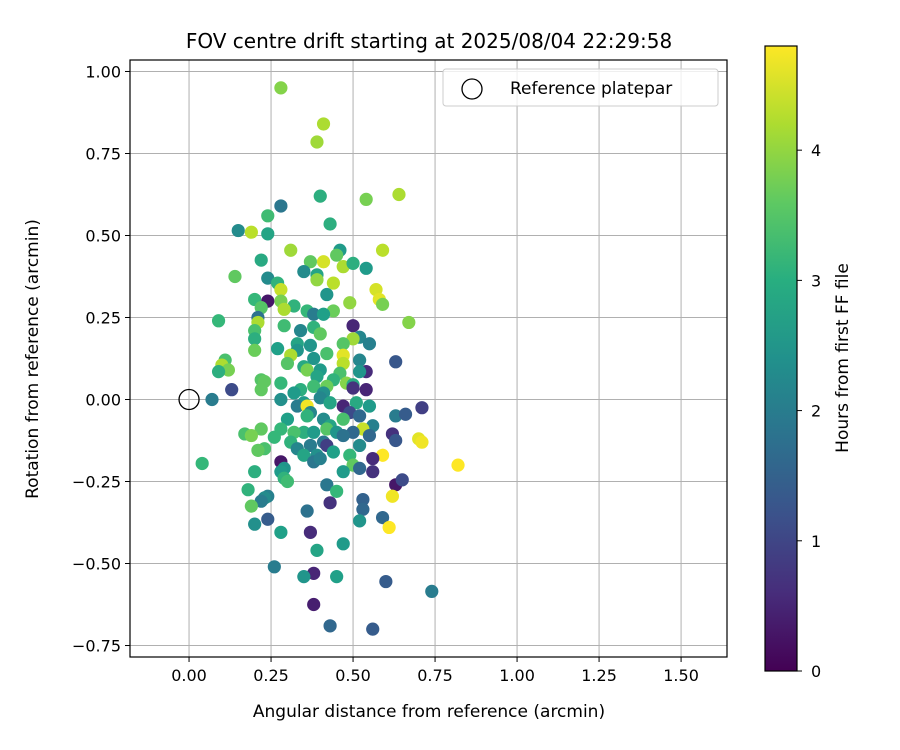  What do you see at coordinates (599, 675) in the screenshot?
I see `x-tick-label: 1.25` at bounding box center [599, 675].